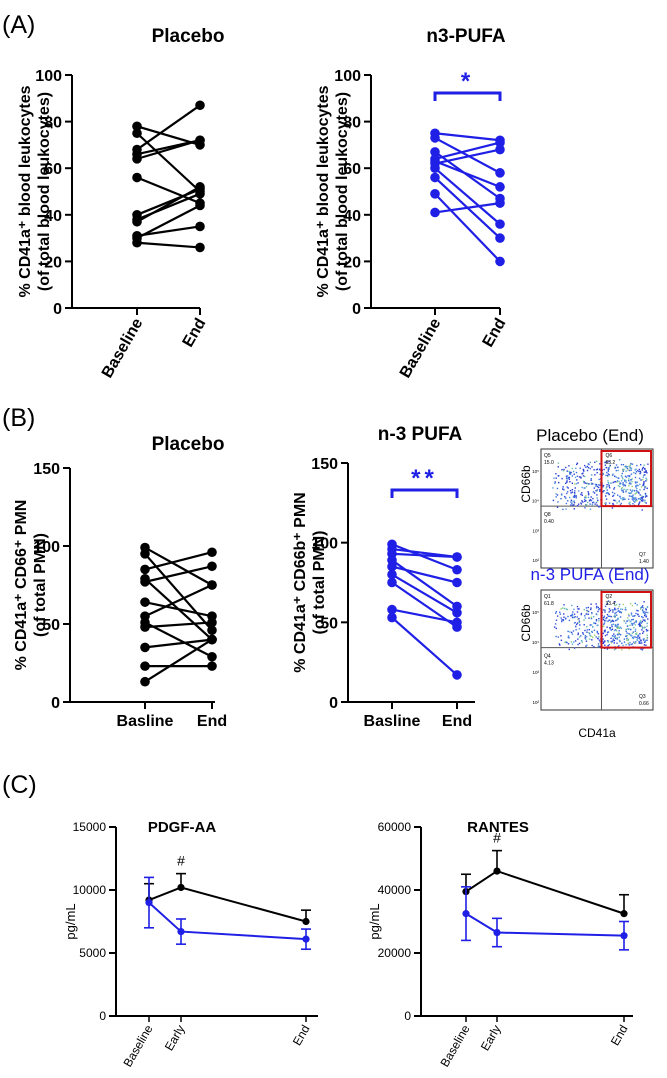 Image resolution: width=667 pixels, height=1078 pixels. Describe the element at coordinates (535, 612) in the screenshot. I see `flow-y-tick-label: 10⁵` at that location.